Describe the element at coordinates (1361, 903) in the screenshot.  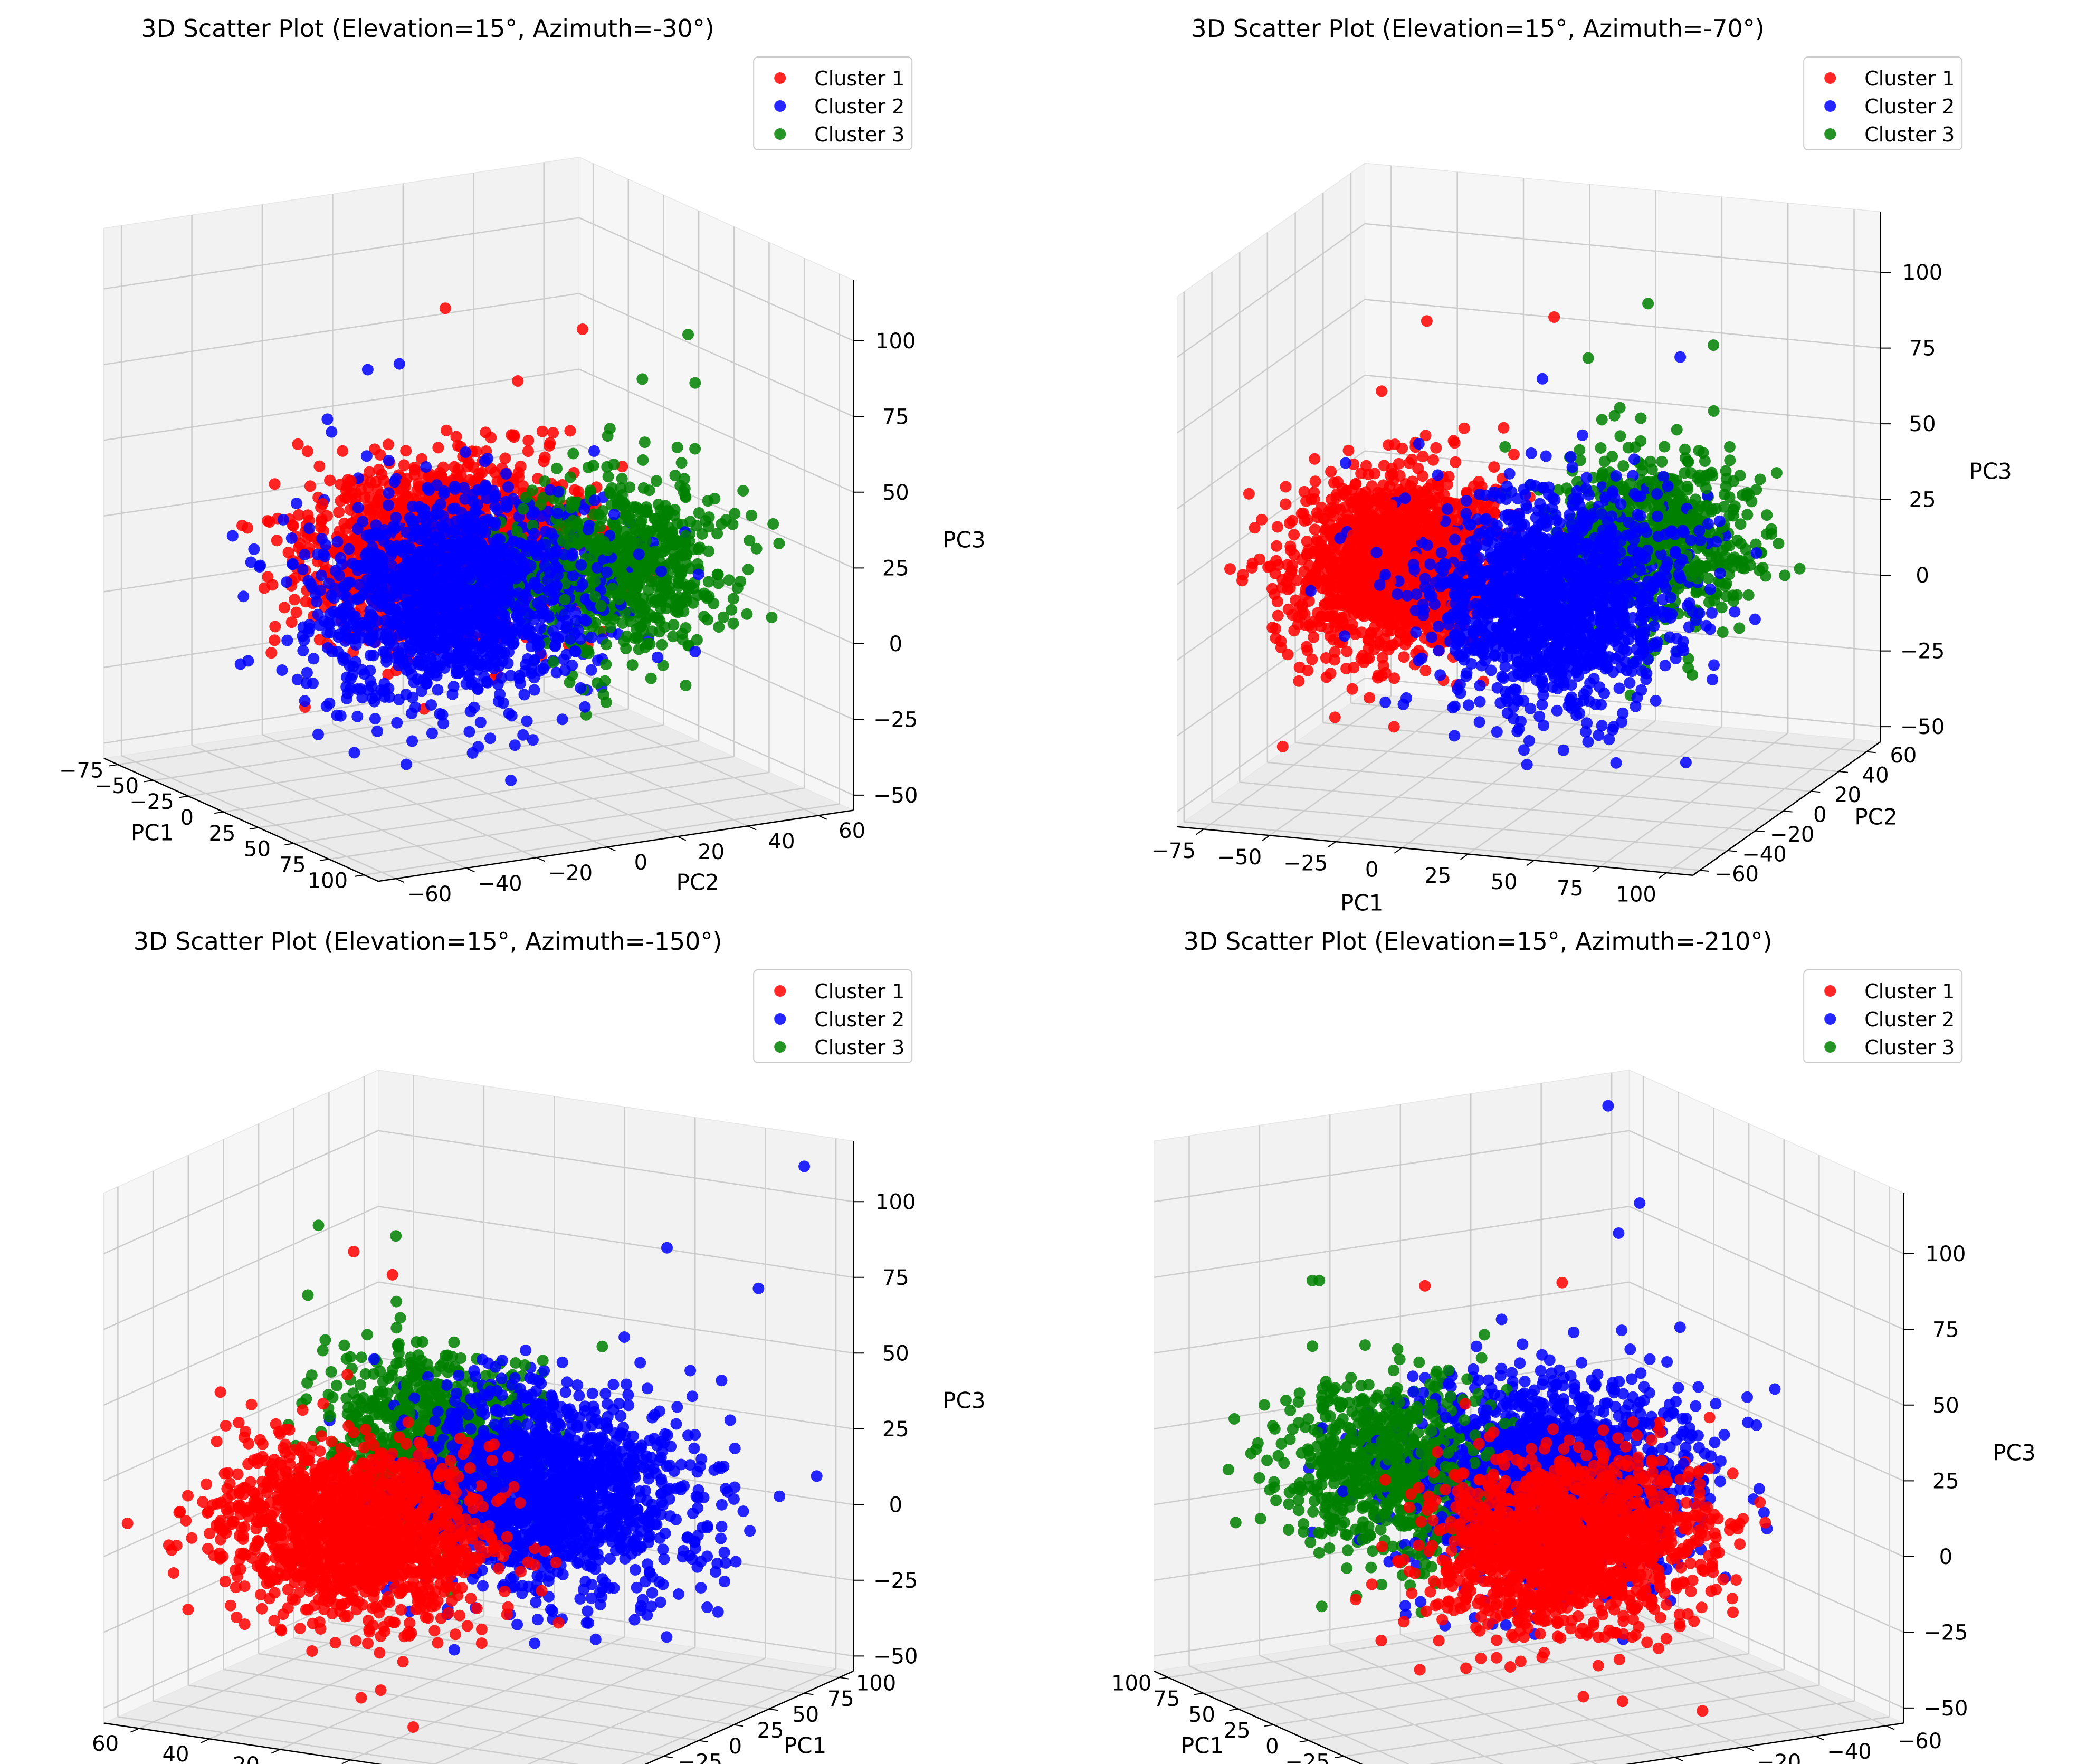
I see `x-axis-label: PC1` at that location.